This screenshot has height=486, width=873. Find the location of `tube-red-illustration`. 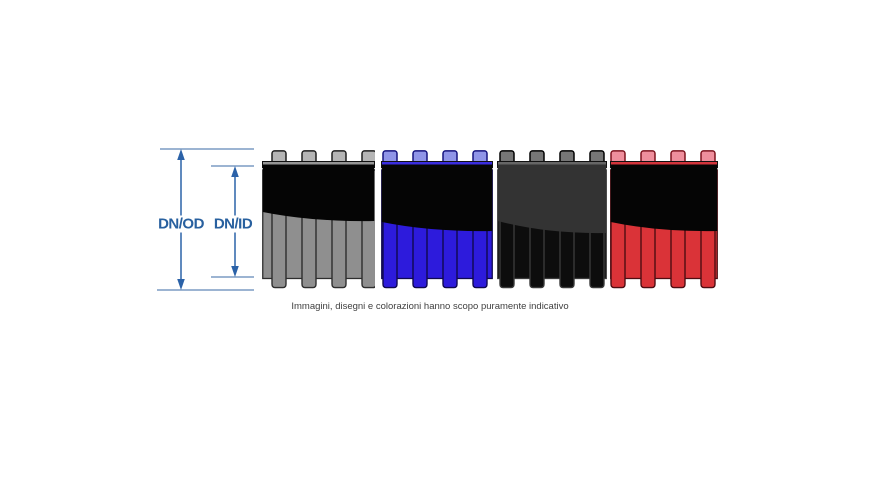

tube-red-illustration is located at coordinates (664, 219).